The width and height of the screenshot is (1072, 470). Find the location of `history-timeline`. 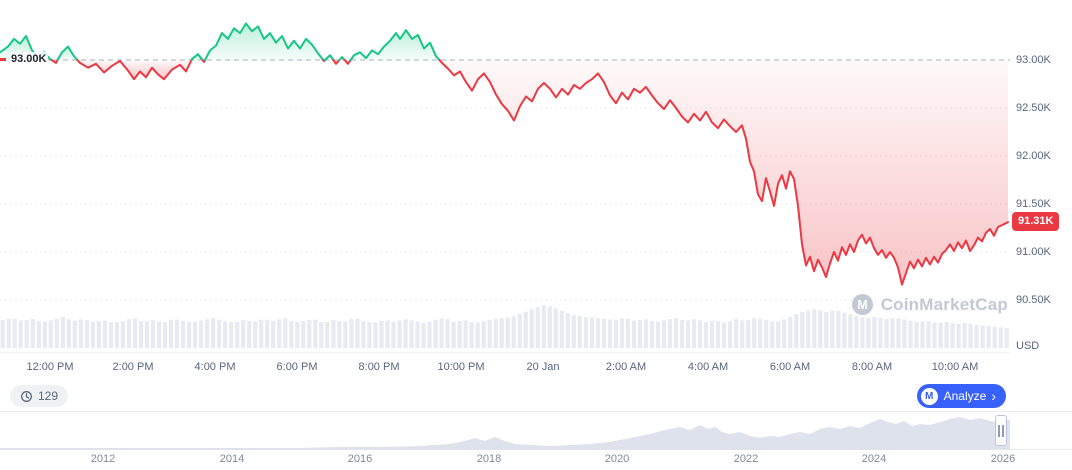

history-timeline is located at coordinates (536, 430).